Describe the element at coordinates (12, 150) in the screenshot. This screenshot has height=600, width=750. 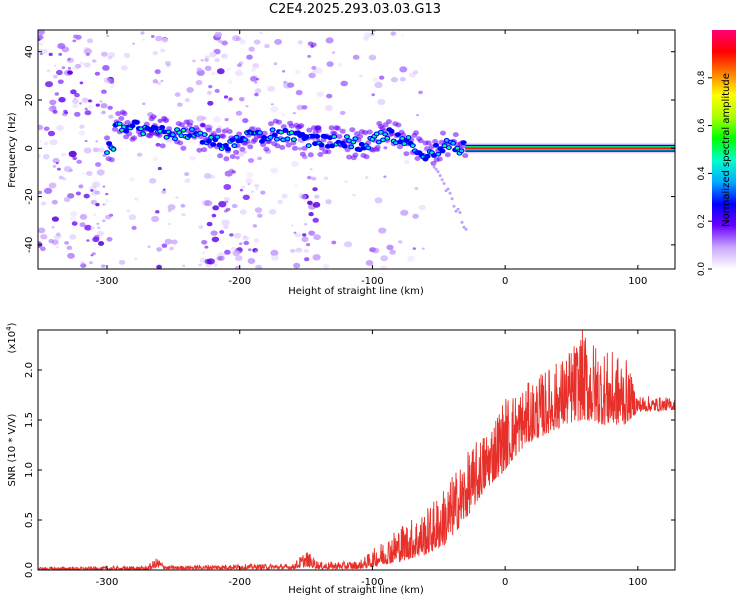
I see `spectrogram-ylabel: Frequency (Hz)` at that location.